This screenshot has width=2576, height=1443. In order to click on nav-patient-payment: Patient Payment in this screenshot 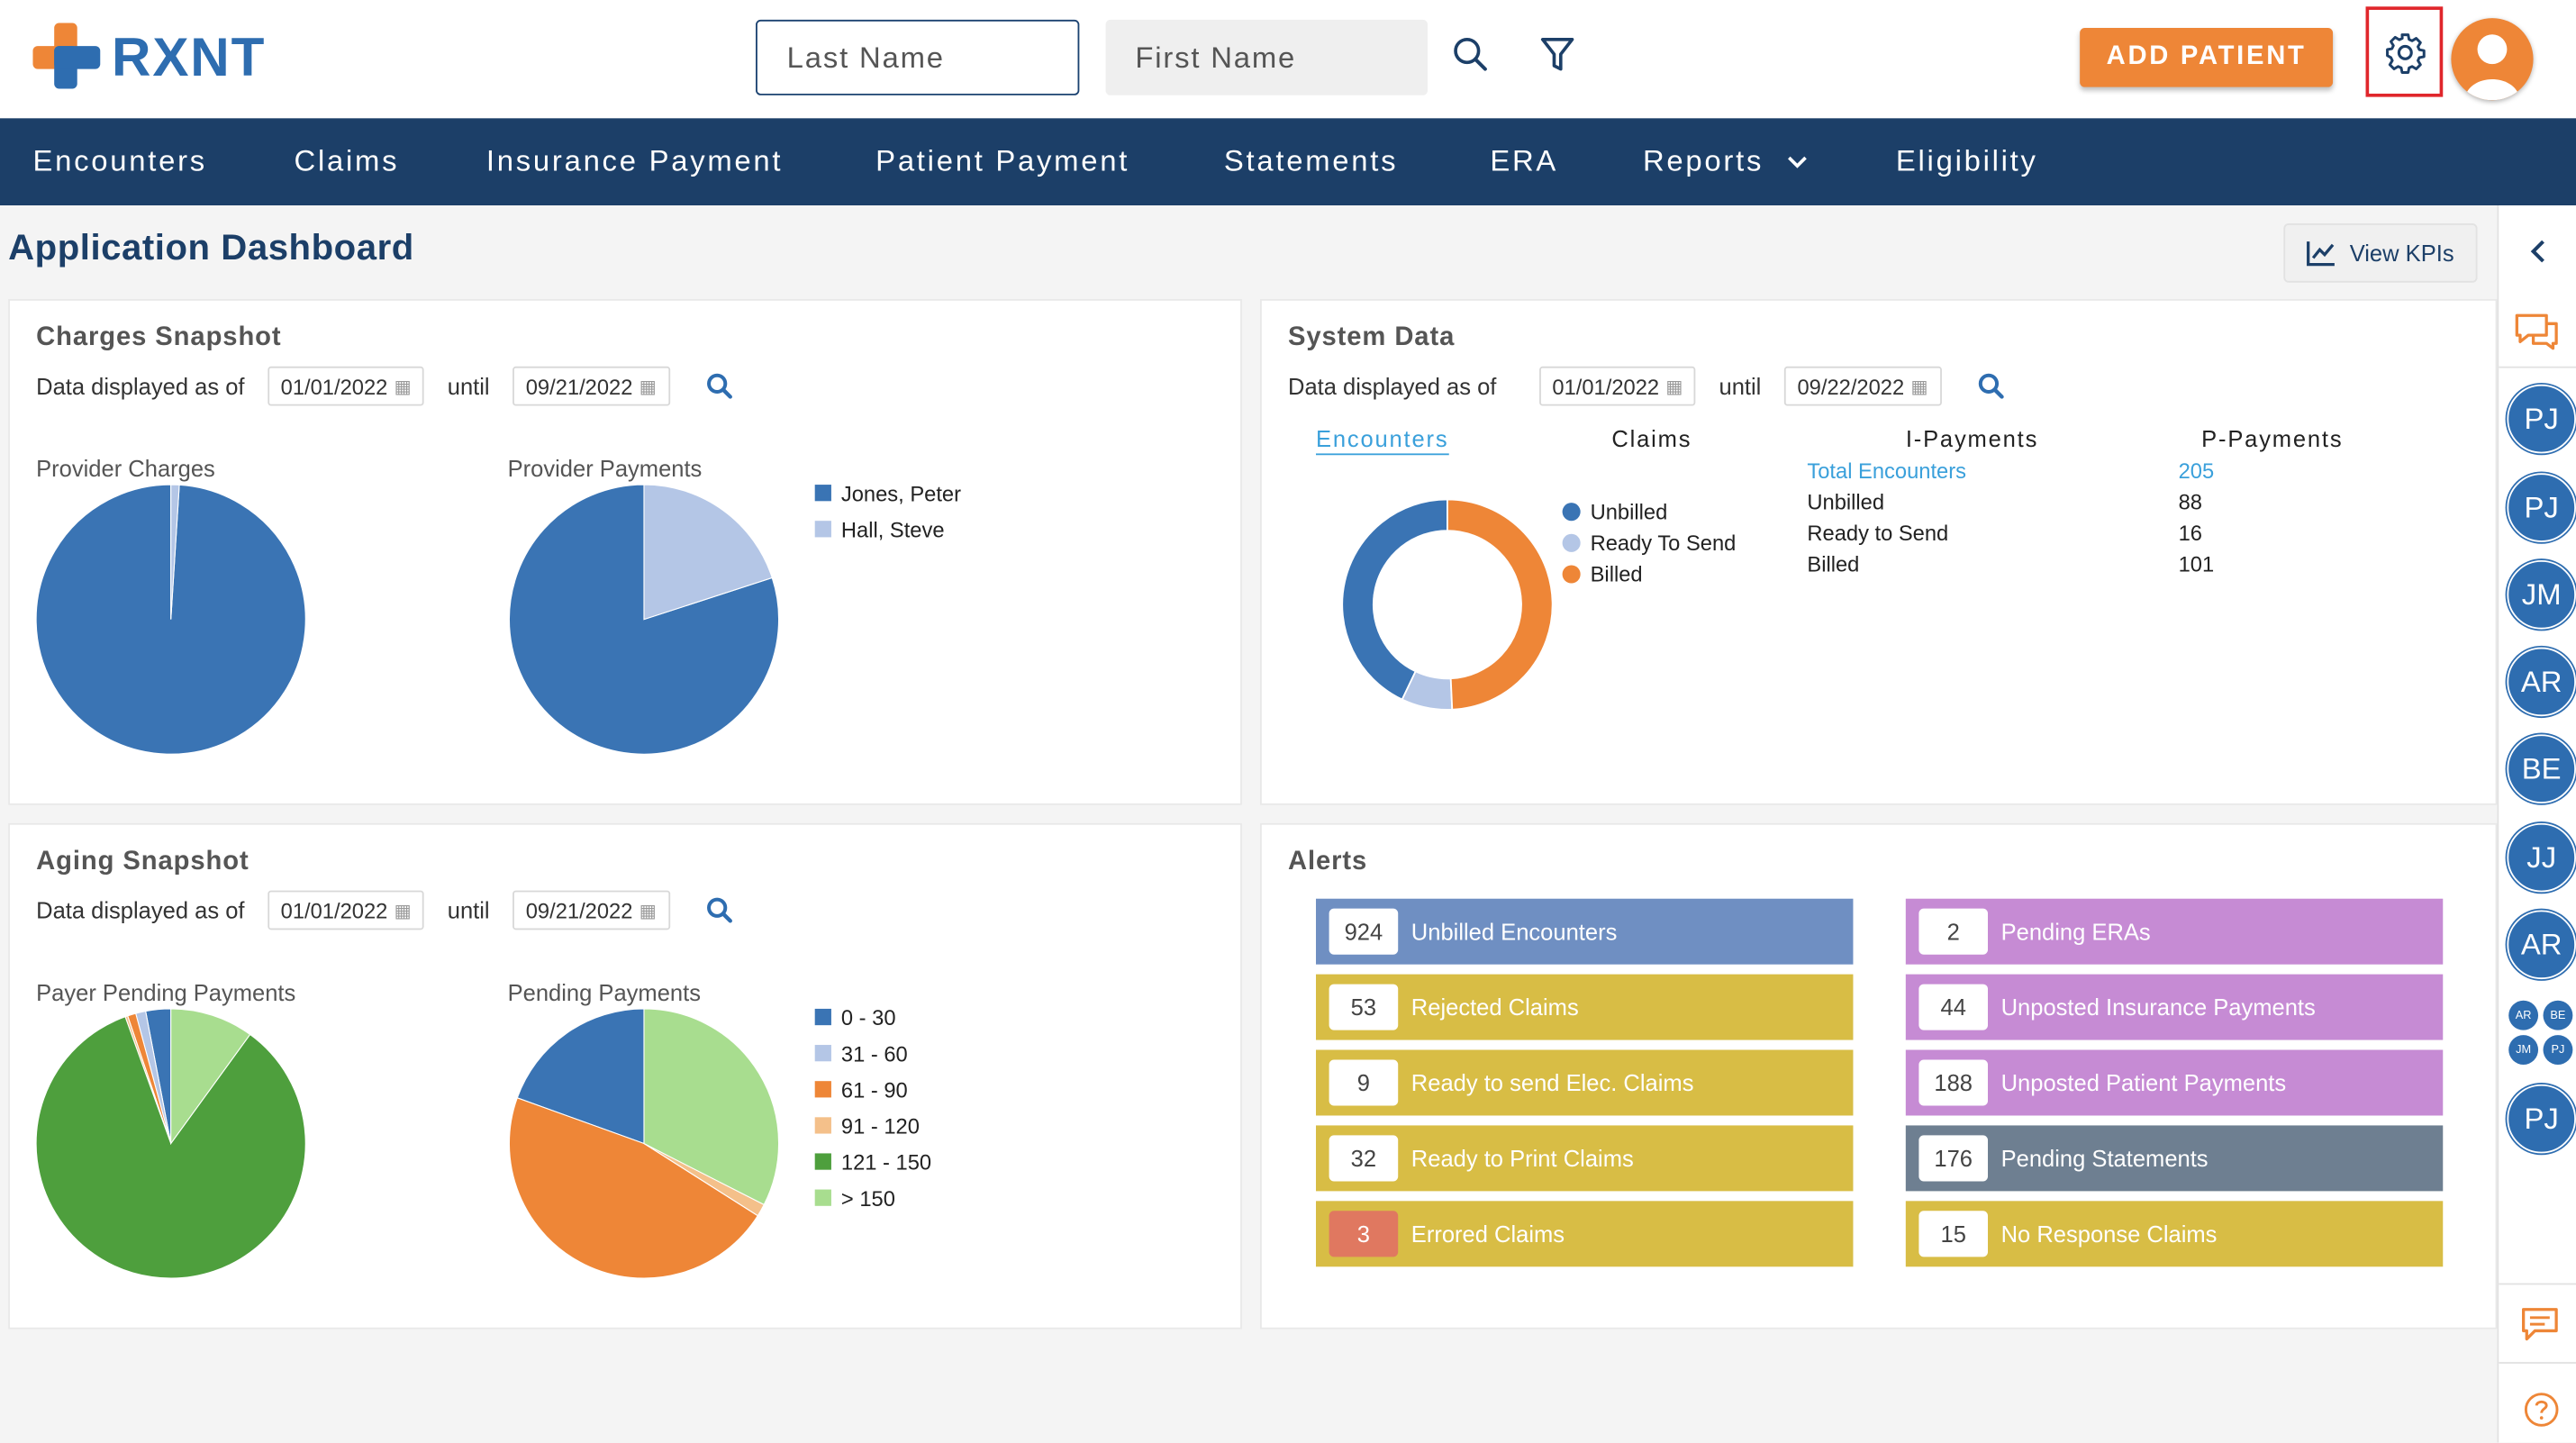, I will do `click(1002, 160)`.